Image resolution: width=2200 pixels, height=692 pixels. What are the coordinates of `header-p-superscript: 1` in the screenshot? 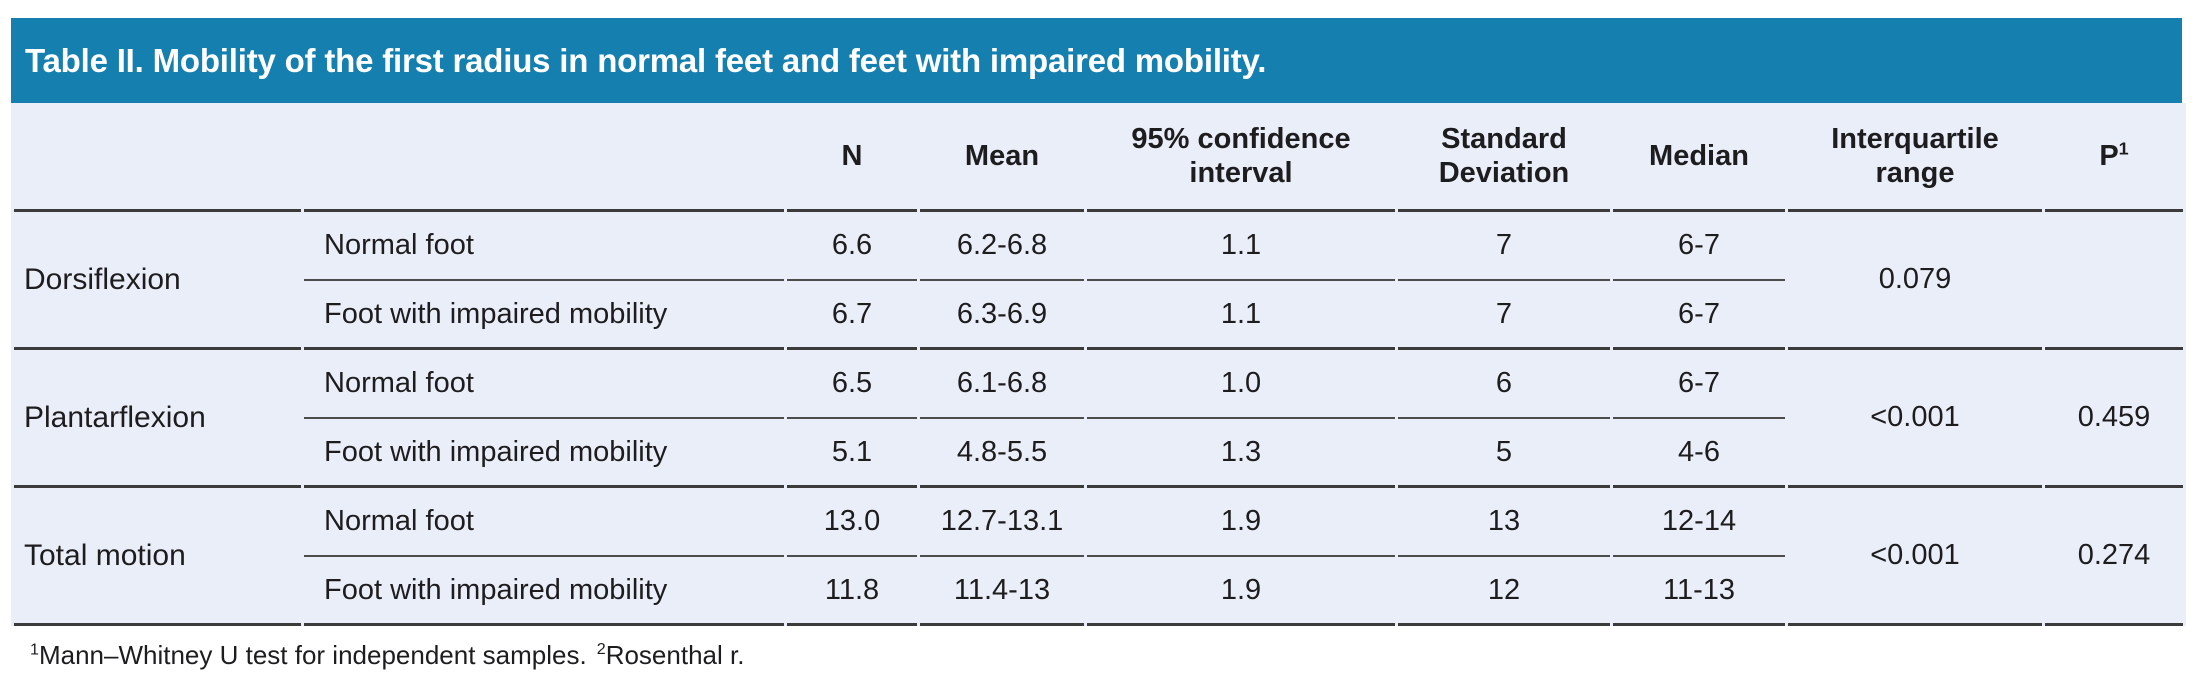 It's located at (2123, 148).